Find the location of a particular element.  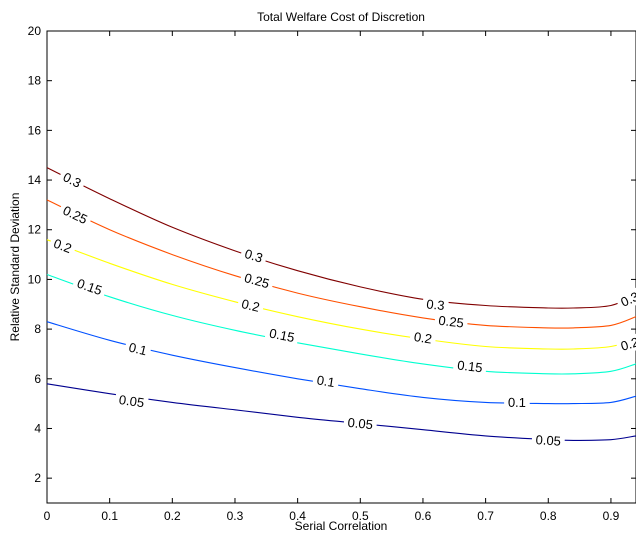

x-tick-label: 0.9 is located at coordinates (611, 516).